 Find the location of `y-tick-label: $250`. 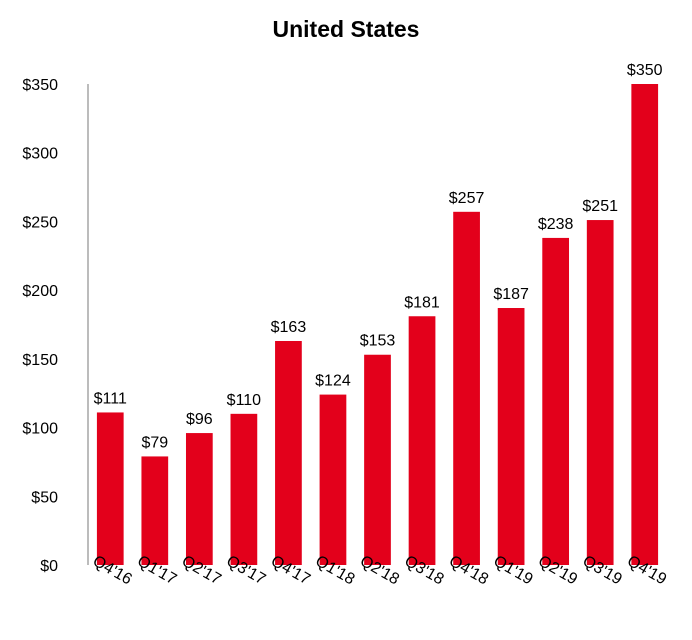

y-tick-label: $250 is located at coordinates (40, 222).